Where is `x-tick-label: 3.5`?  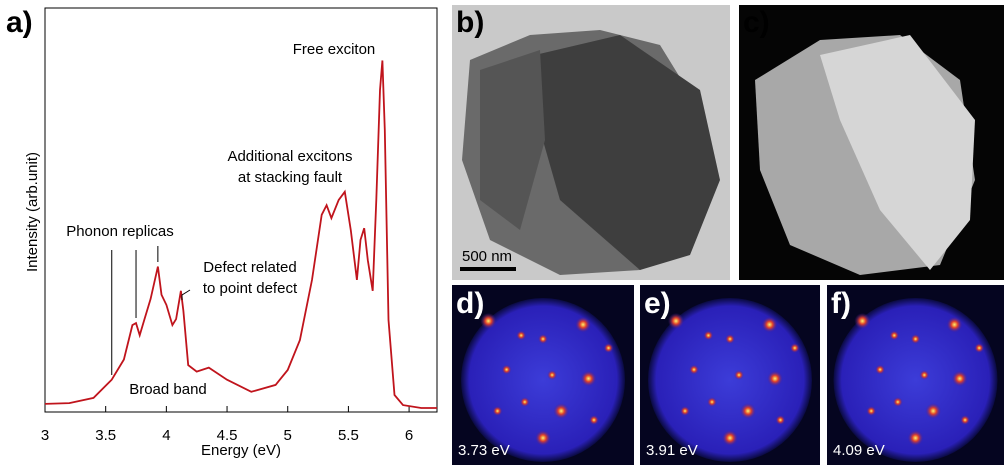
x-tick-label: 3.5 is located at coordinates (105, 435).